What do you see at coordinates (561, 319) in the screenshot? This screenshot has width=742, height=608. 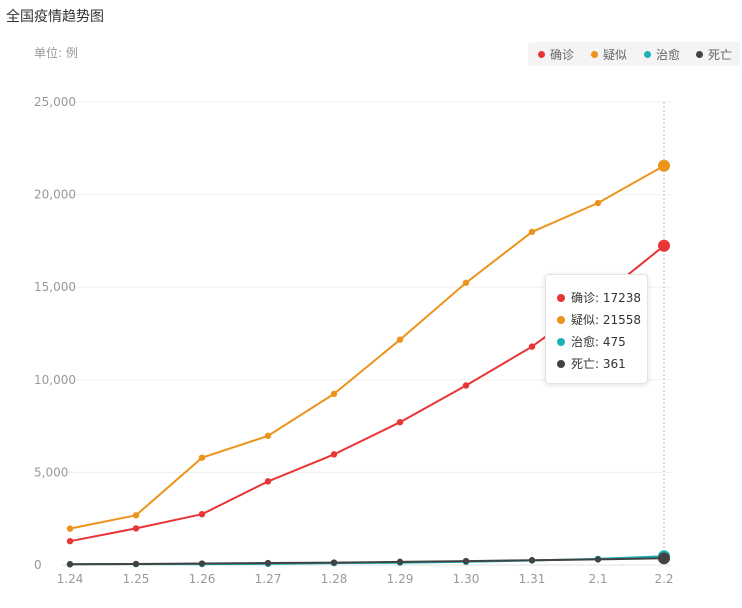 I see `tooltip-dot-suspected` at bounding box center [561, 319].